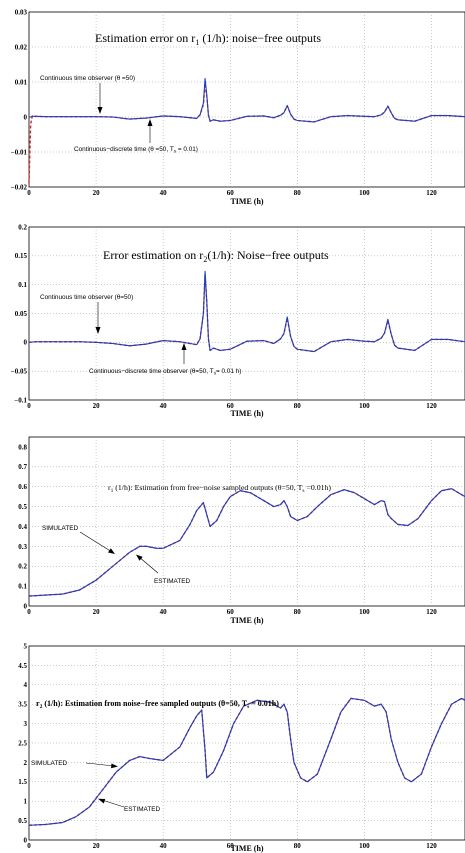 This screenshot has width=465, height=853. Describe the element at coordinates (49, 763) in the screenshot. I see `annotation: SIMULATED` at that location.